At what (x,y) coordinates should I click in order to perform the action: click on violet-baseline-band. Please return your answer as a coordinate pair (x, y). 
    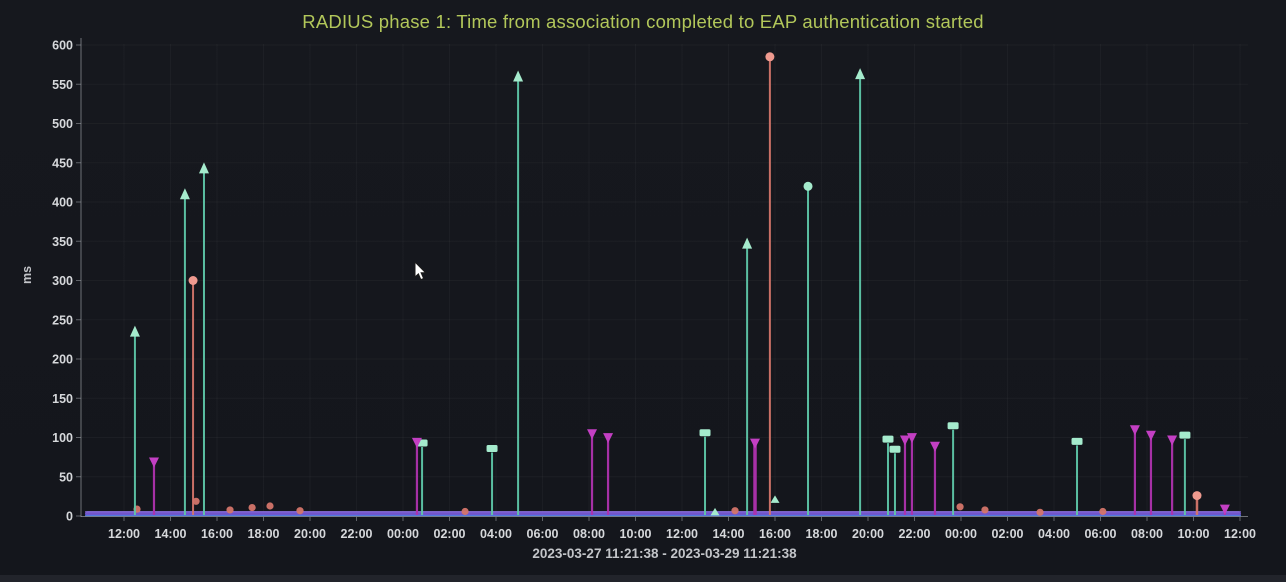
    Looking at the image, I should click on (663, 513).